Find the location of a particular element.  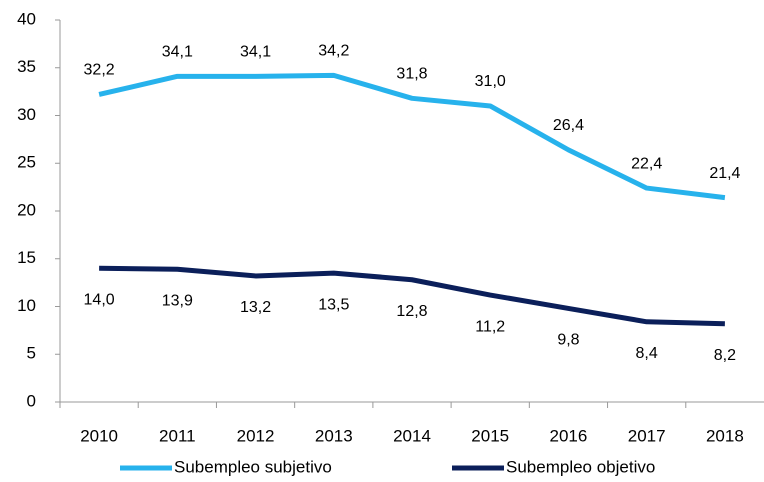

data-label: 34,2 is located at coordinates (333, 51).